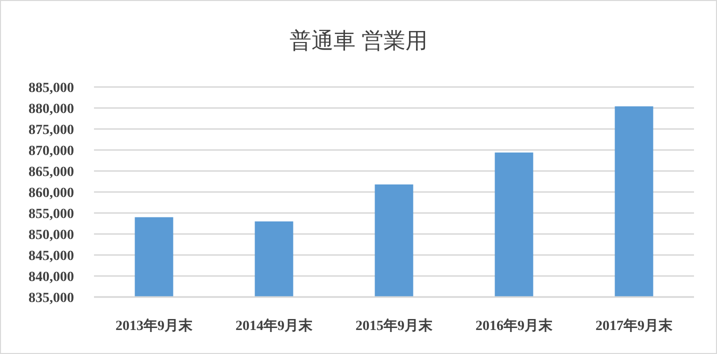 Image resolution: width=717 pixels, height=354 pixels. I want to click on y-tick-label: 885,000, so click(51, 88).